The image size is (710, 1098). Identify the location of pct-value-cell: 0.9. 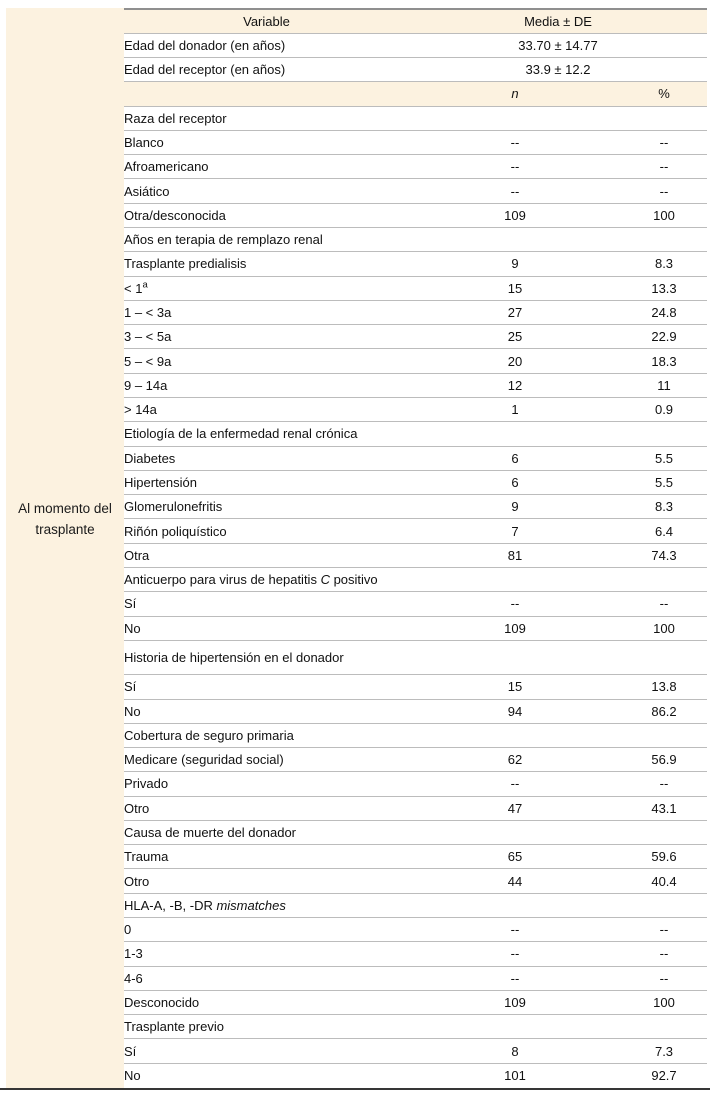
(664, 410).